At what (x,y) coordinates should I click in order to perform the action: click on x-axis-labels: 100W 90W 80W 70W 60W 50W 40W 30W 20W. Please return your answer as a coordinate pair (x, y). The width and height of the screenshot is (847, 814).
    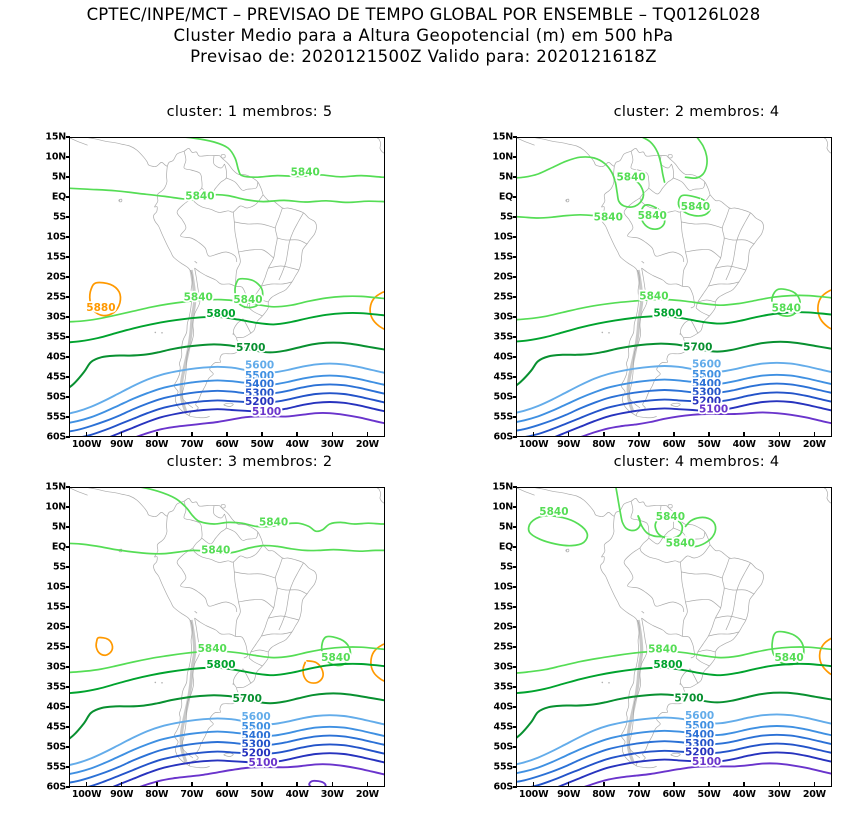
    Looking at the image, I should click on (227, 797).